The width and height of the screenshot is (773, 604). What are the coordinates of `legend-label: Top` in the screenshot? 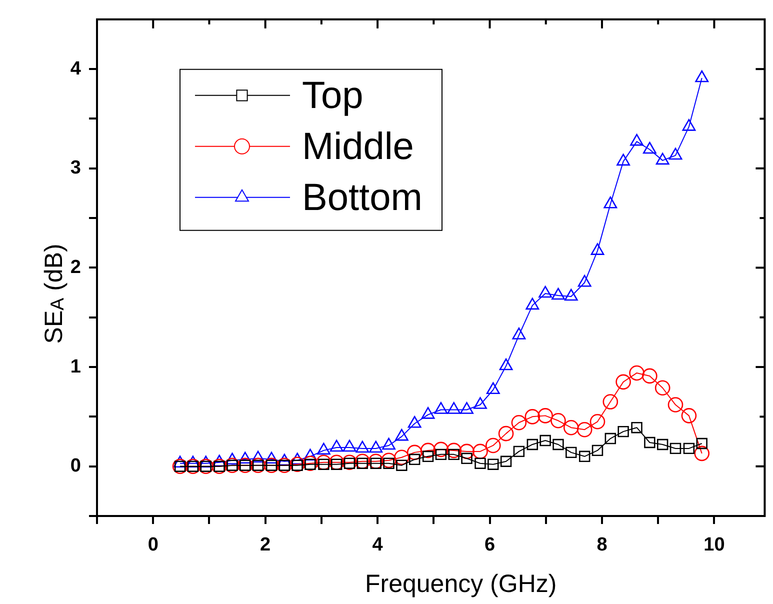 It's located at (333, 95).